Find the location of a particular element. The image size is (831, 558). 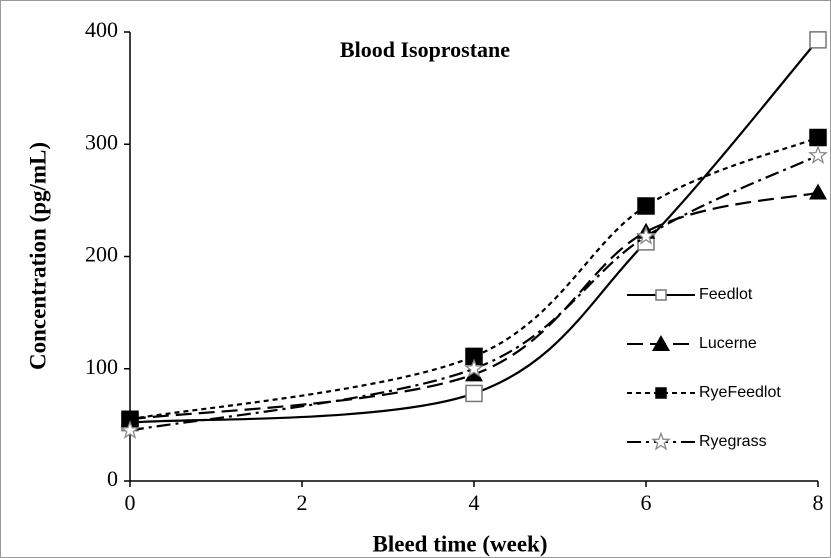

x-tick-label: 0 is located at coordinates (130, 502).